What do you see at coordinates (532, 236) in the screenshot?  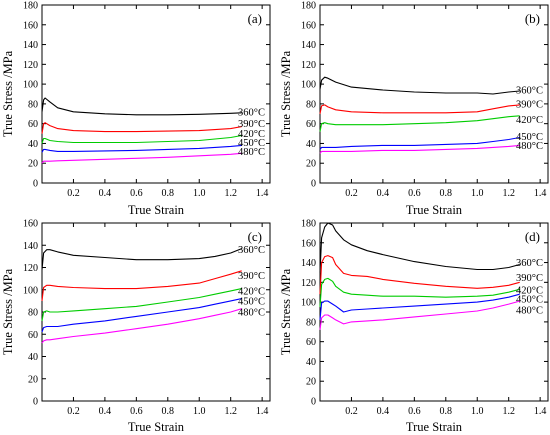 I see `panel-label: (d)` at bounding box center [532, 236].